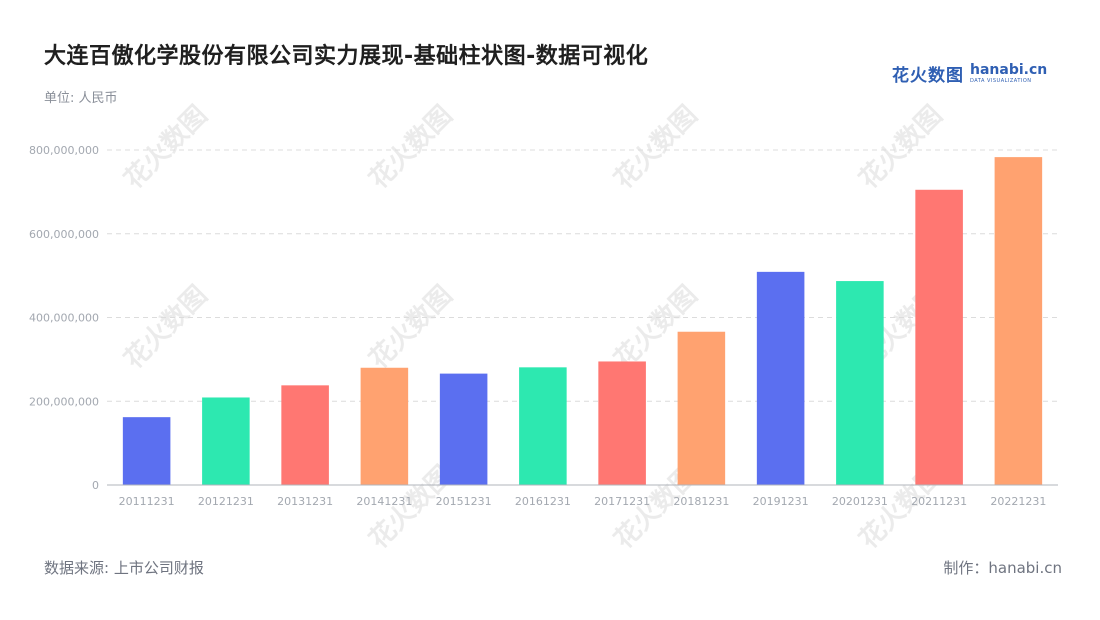 This screenshot has width=1100, height=620. What do you see at coordinates (226, 501) in the screenshot?
I see `x-tick-label: 20121231` at bounding box center [226, 501].